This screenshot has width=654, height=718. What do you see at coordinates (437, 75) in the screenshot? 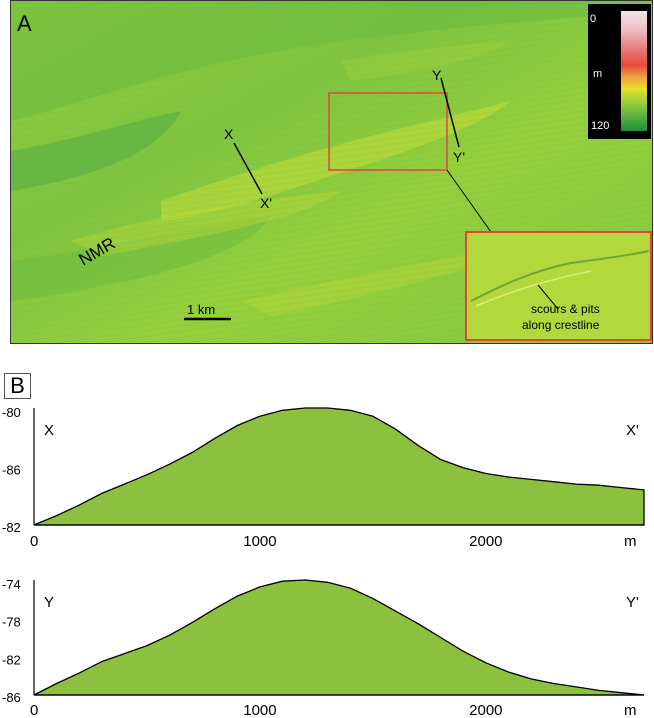
I see `profile-y-start-label: Y` at bounding box center [437, 75].